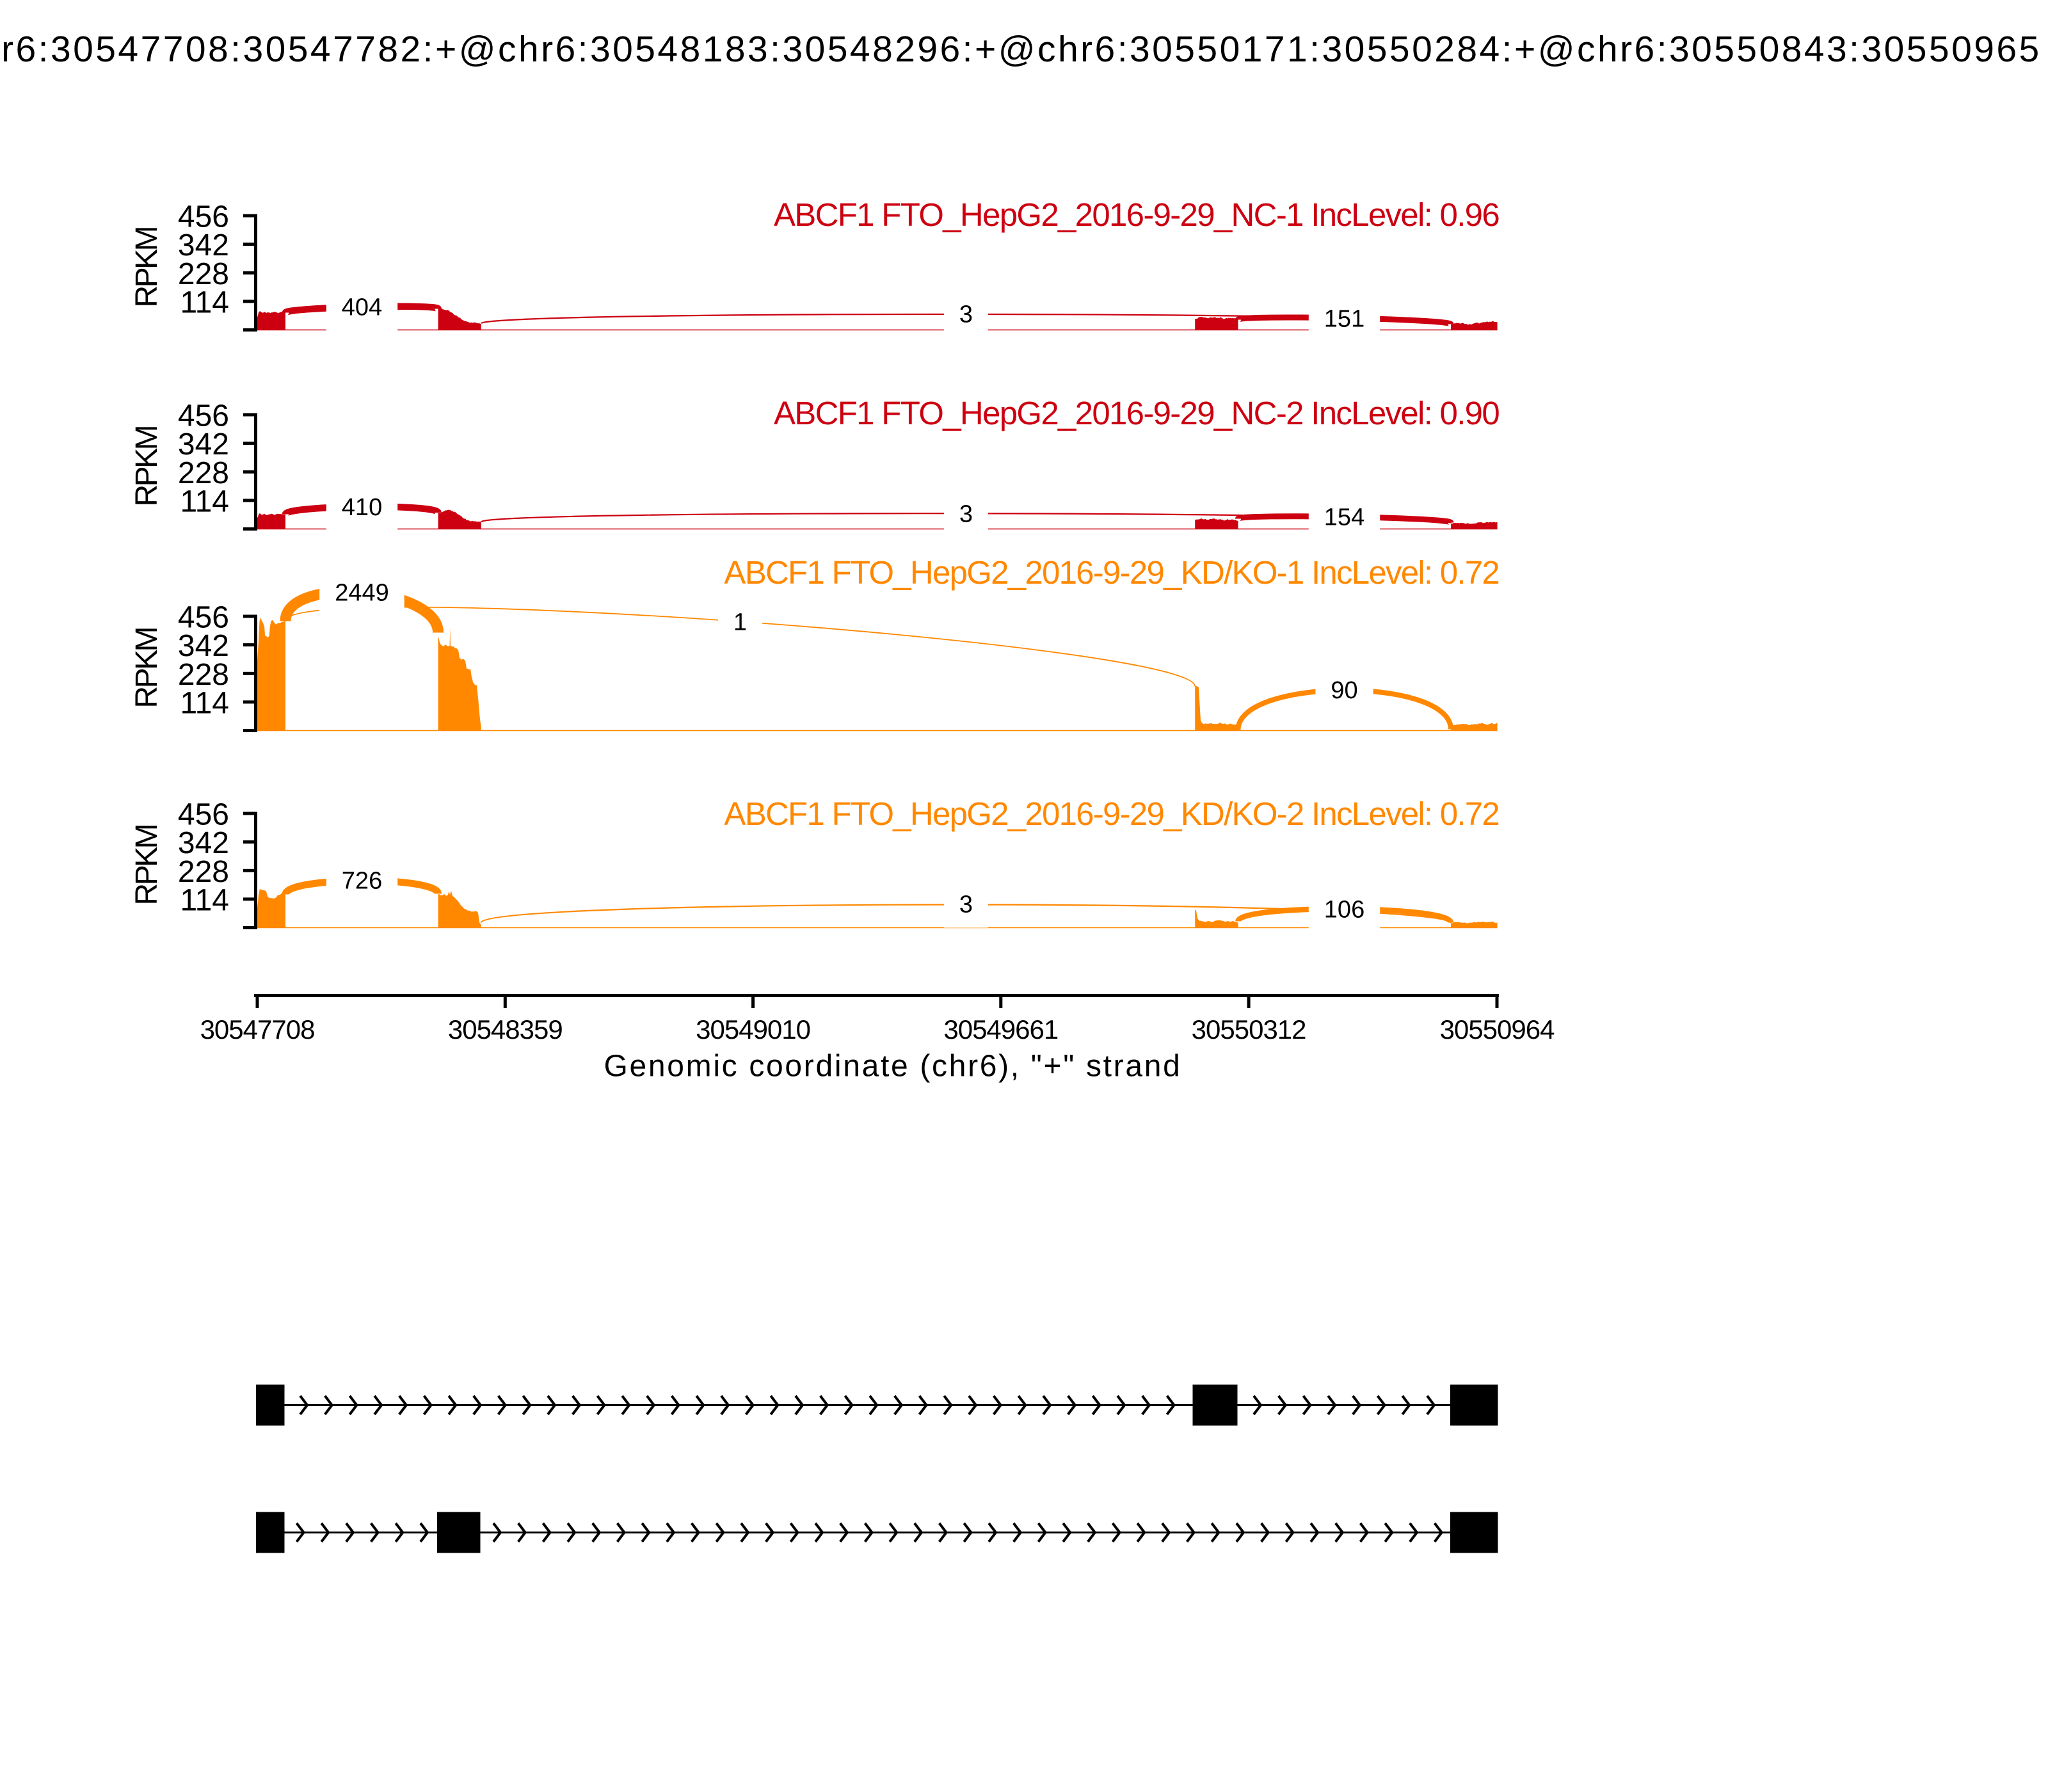 This screenshot has width=2048, height=1792. I want to click on svg-text: 30550964, so click(1497, 1029).